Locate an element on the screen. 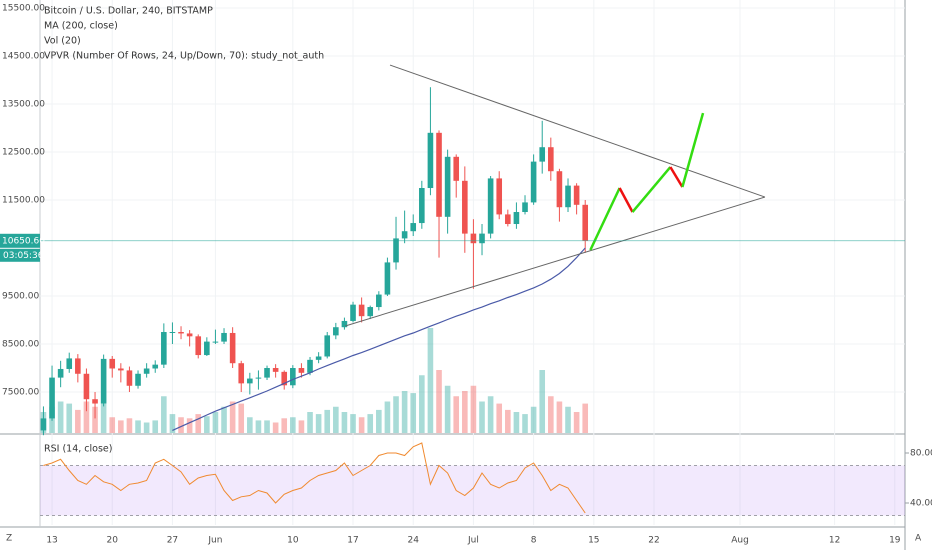 The height and width of the screenshot is (550, 932). x-tick-label: 27 is located at coordinates (172, 541).